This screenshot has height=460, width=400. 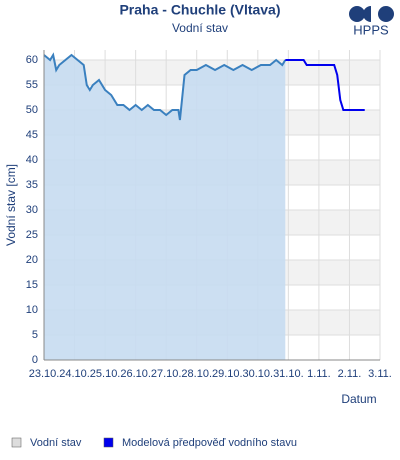 What do you see at coordinates (288, 374) in the screenshot?
I see `x-tick-label: 31.10.` at bounding box center [288, 374].